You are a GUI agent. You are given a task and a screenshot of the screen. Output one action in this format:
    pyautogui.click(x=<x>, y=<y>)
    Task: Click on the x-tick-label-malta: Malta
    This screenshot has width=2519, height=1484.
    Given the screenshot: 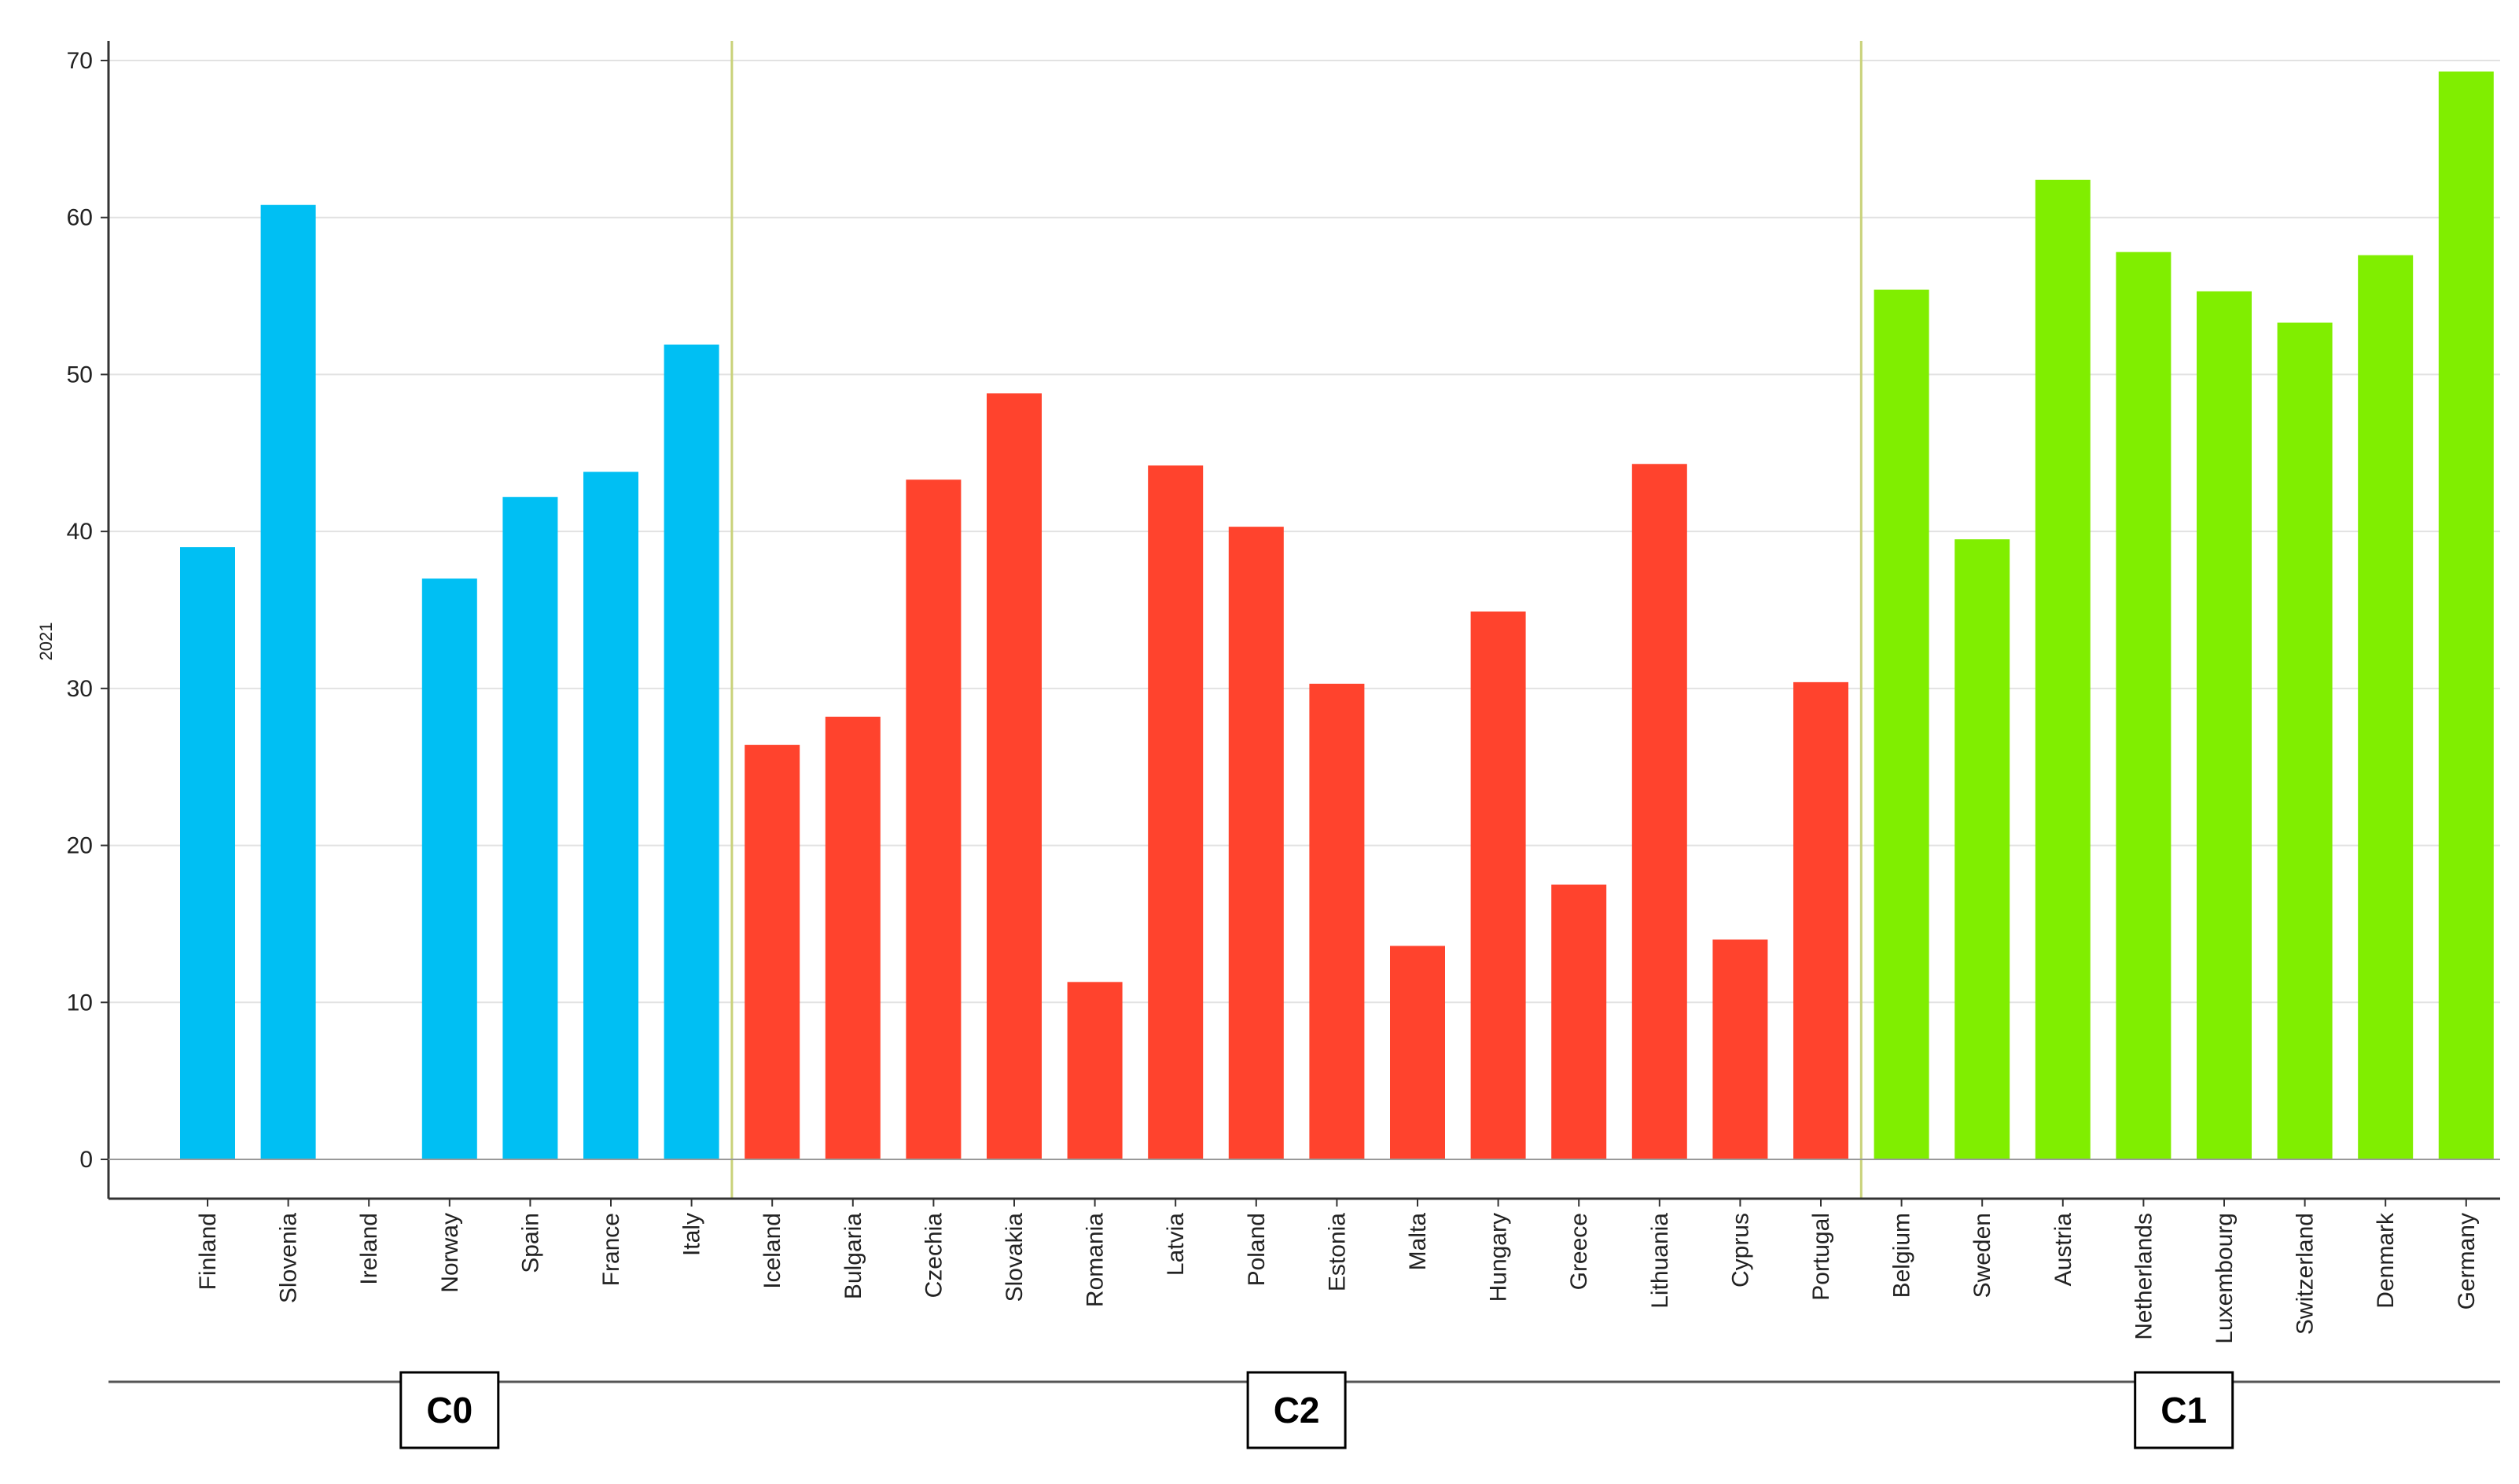 What is the action you would take?
    pyautogui.click(x=1418, y=1242)
    